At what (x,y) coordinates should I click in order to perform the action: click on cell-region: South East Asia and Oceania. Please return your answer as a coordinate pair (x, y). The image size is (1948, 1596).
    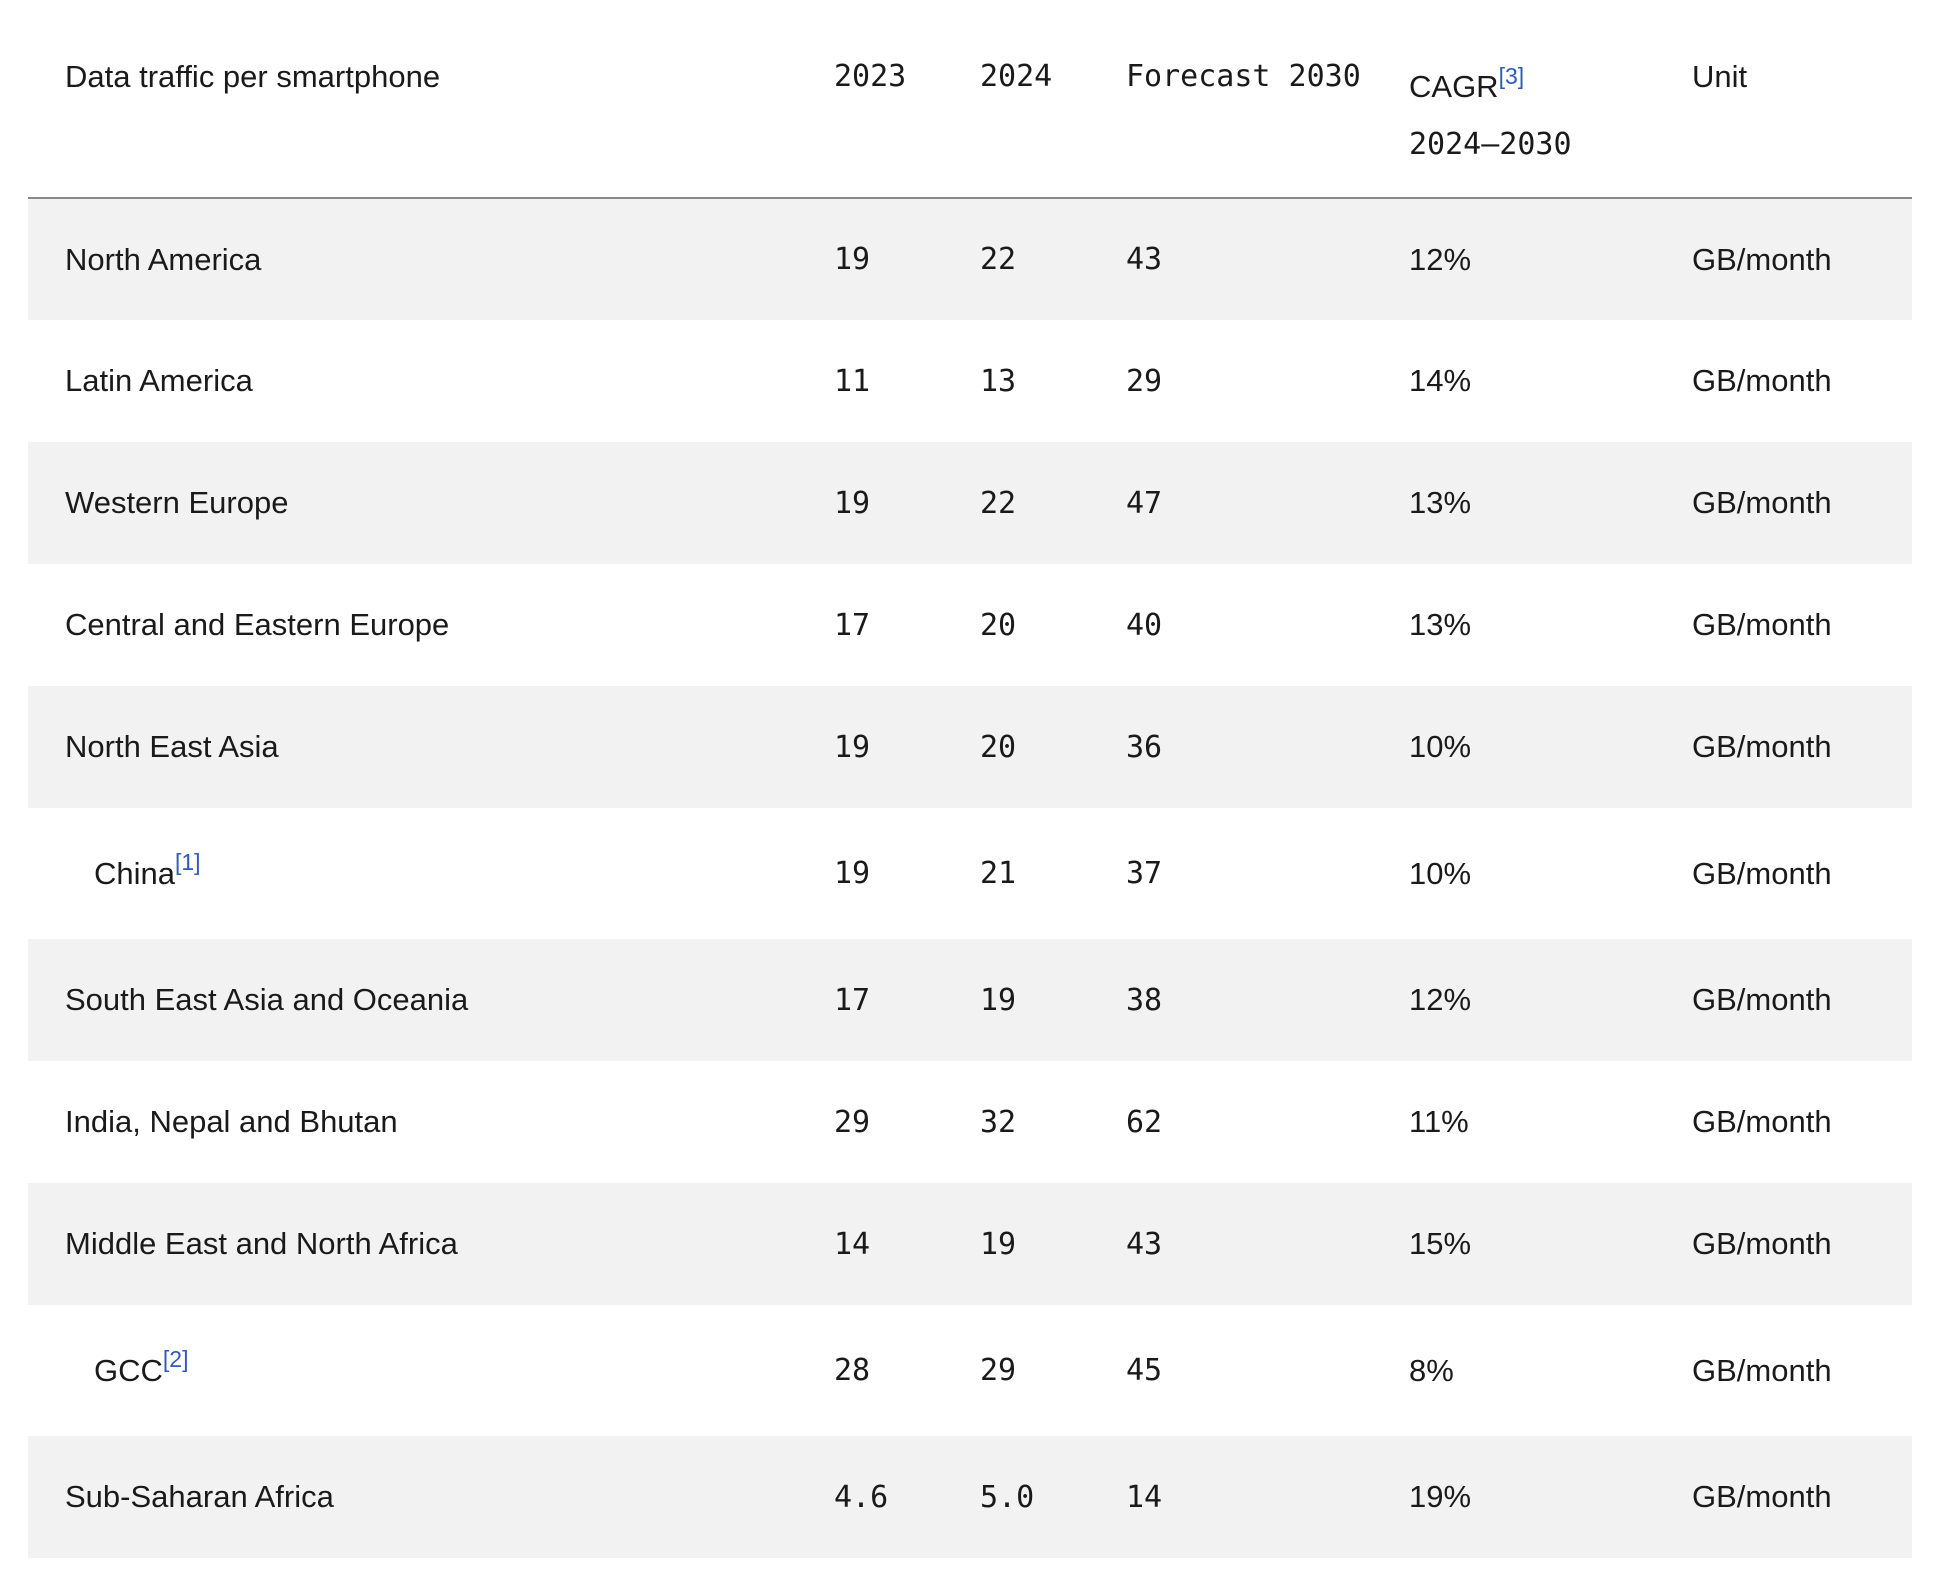
    Looking at the image, I should click on (431, 1000).